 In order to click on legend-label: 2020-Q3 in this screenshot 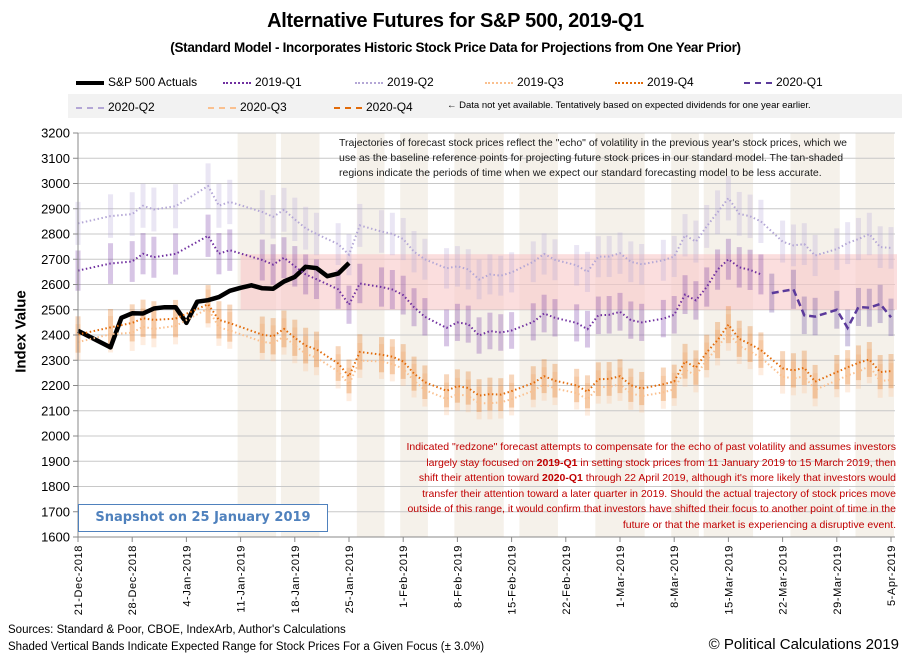, I will do `click(263, 107)`.